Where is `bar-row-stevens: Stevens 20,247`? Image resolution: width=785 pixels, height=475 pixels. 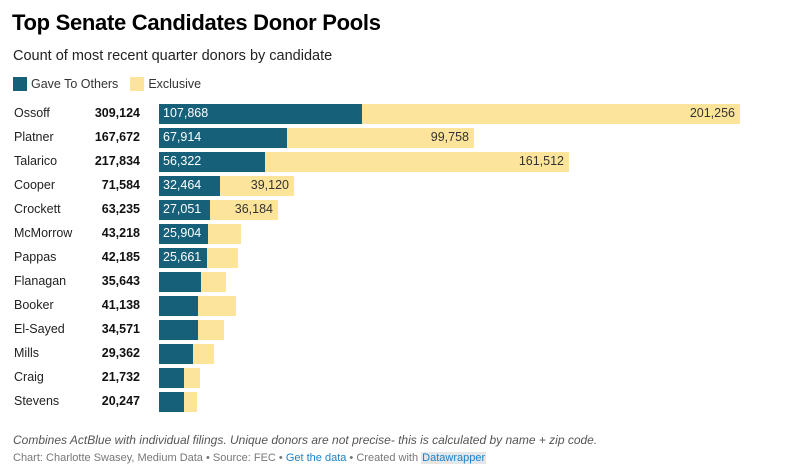
bar-row-stevens: Stevens 20,247 is located at coordinates (392, 402).